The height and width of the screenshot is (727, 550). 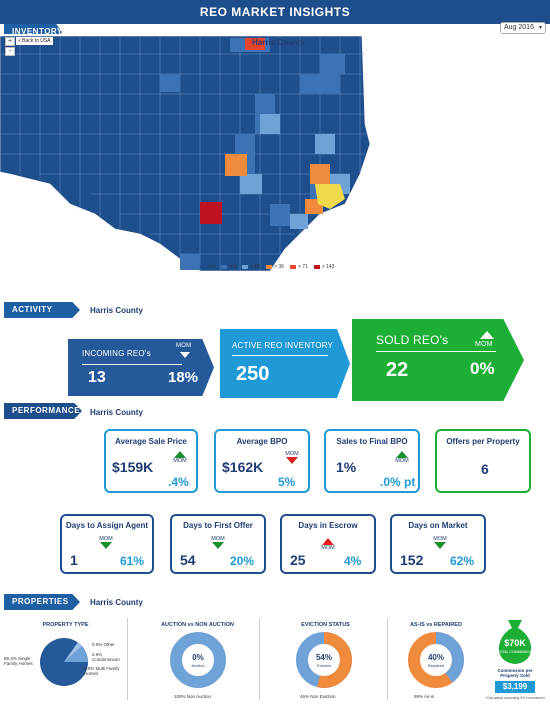 I want to click on panel-title: PROPERTY TYPE, so click(x=65, y=625).